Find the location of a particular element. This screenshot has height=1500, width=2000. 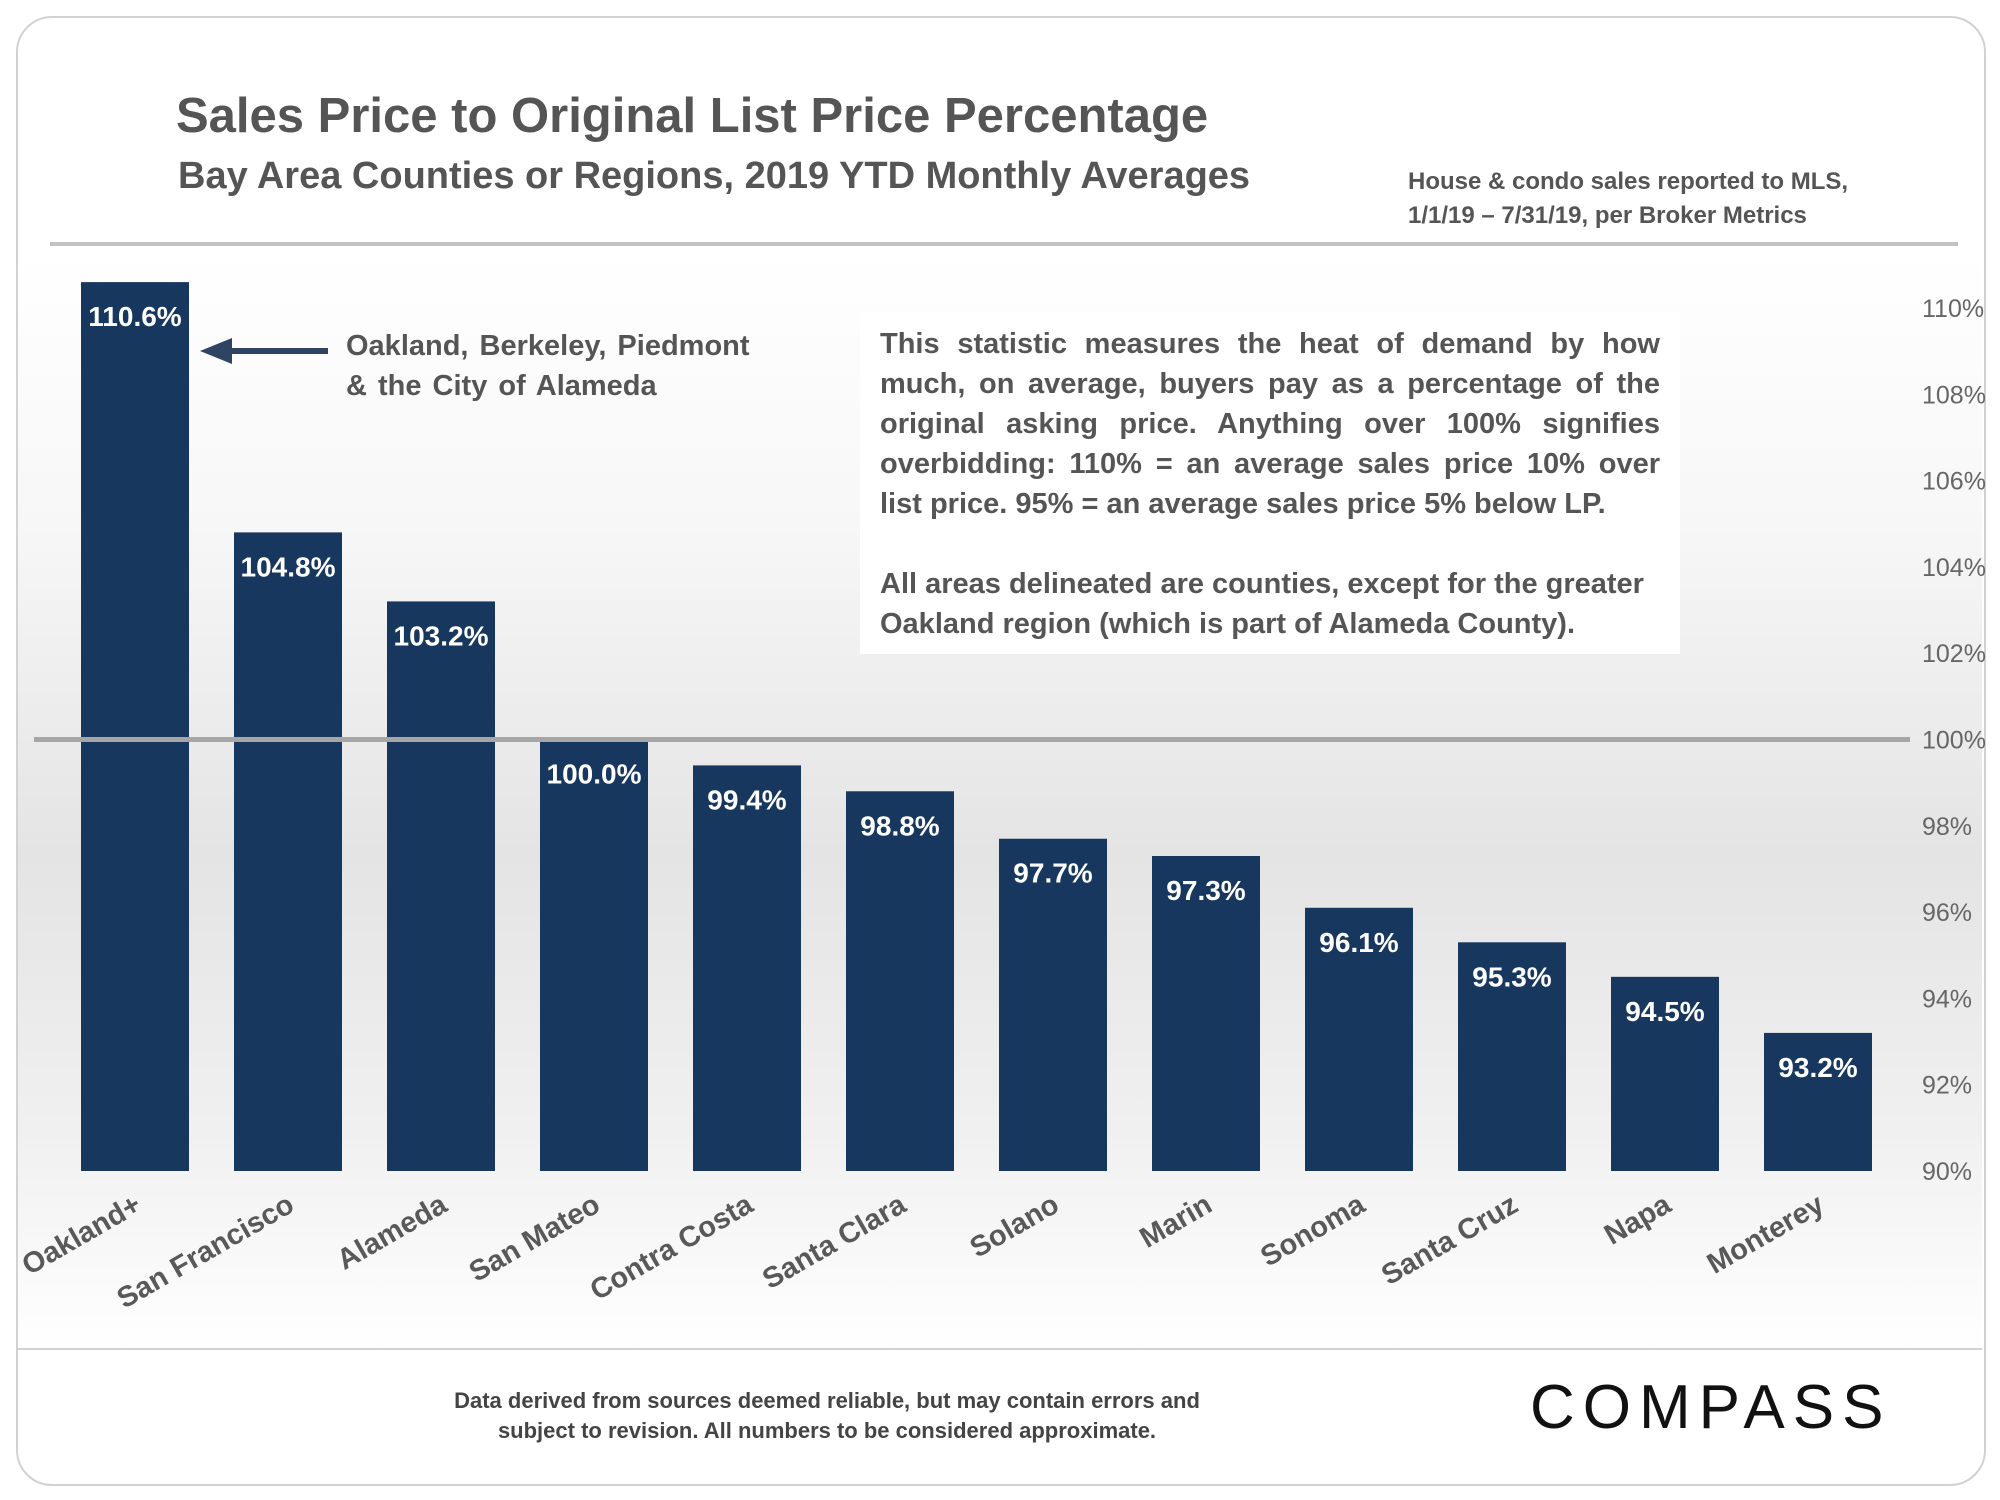

y-tick-label-96: 96% is located at coordinates (1947, 913).